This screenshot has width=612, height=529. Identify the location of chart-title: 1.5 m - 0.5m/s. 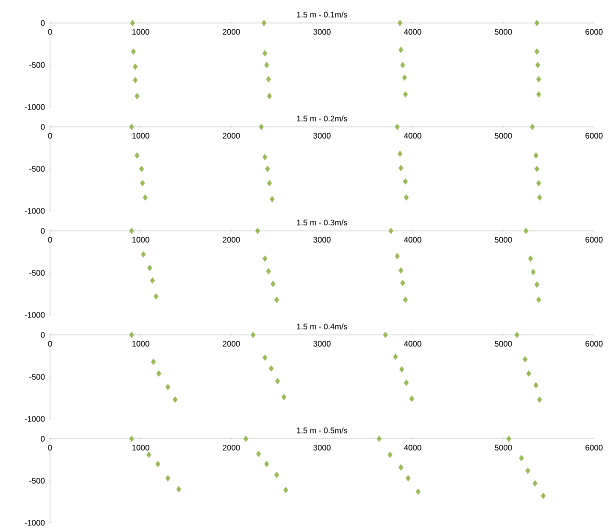
(322, 430).